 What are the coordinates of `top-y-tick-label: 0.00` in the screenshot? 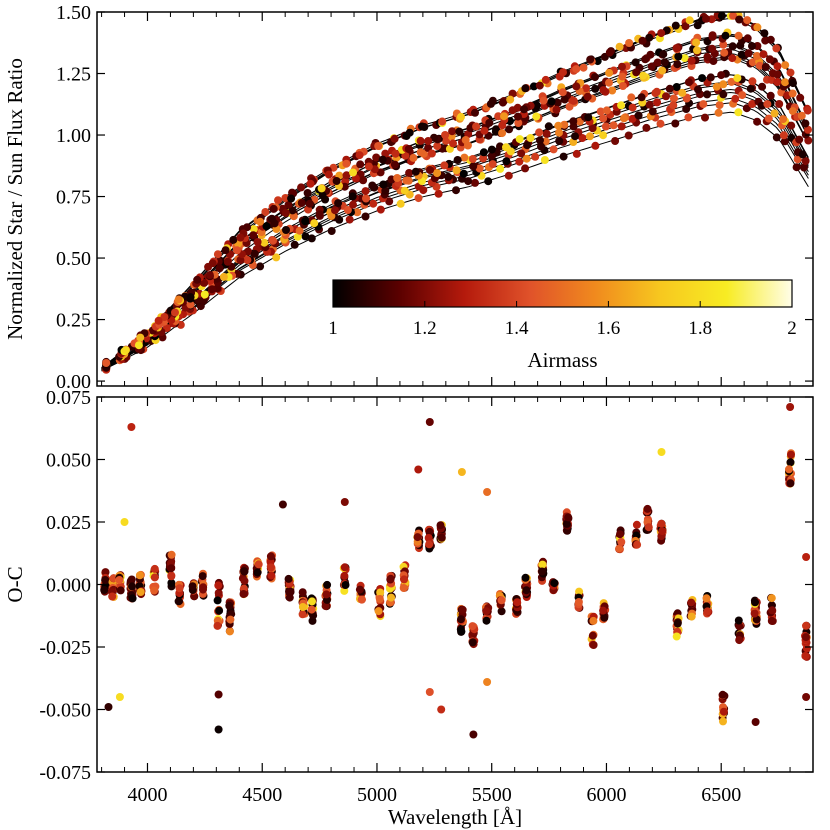 It's located at (73, 382).